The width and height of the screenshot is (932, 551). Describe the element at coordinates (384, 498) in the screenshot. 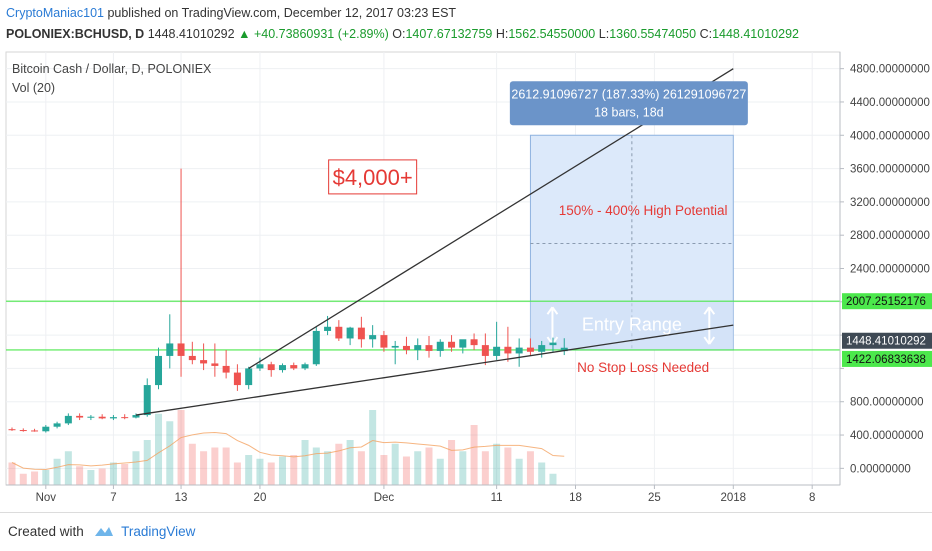

I see `x-tick-label: Dec` at that location.